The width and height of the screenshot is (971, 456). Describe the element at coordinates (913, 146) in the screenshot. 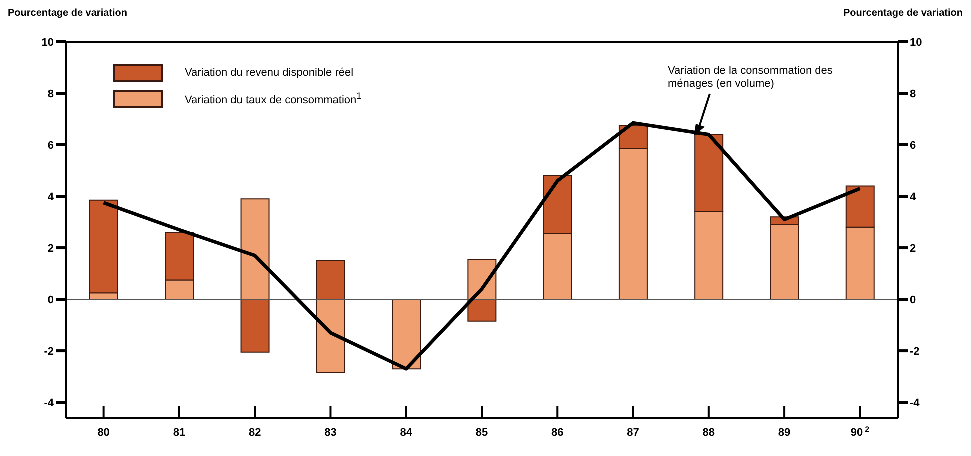

I see `y2-tick-label: 6` at that location.